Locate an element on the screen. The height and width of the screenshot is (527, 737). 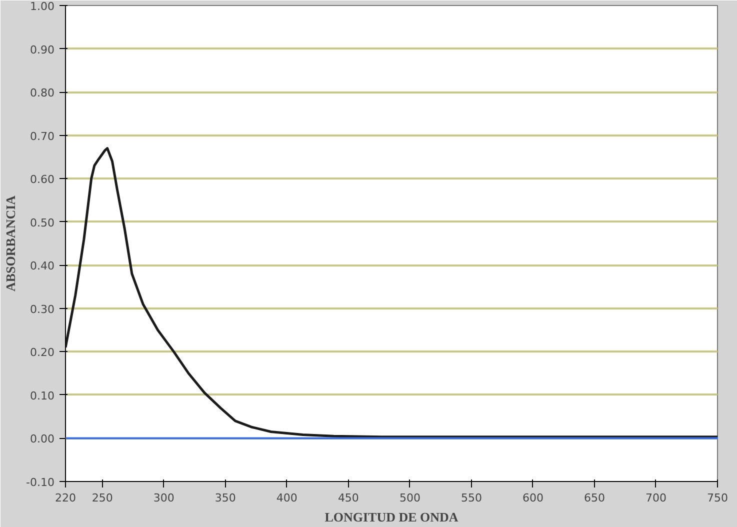
y-tick-label: 0.10 is located at coordinates (42, 395).